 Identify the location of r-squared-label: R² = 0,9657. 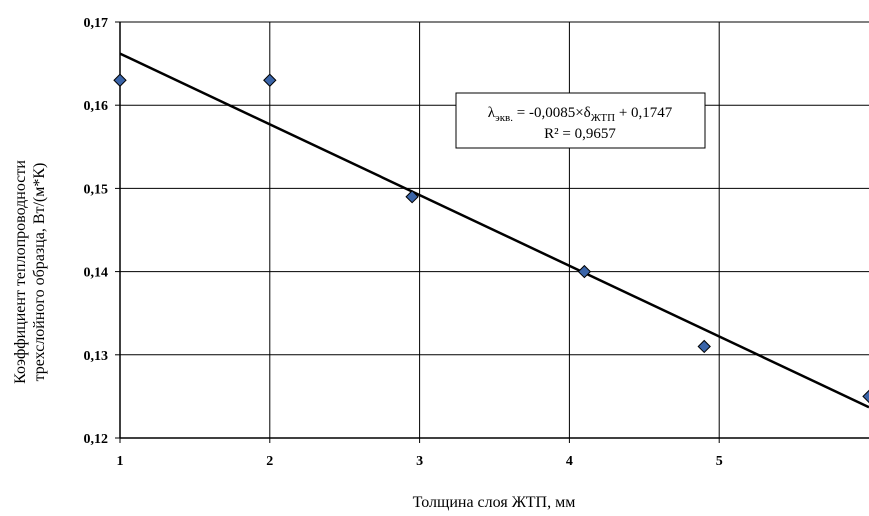
(580, 134).